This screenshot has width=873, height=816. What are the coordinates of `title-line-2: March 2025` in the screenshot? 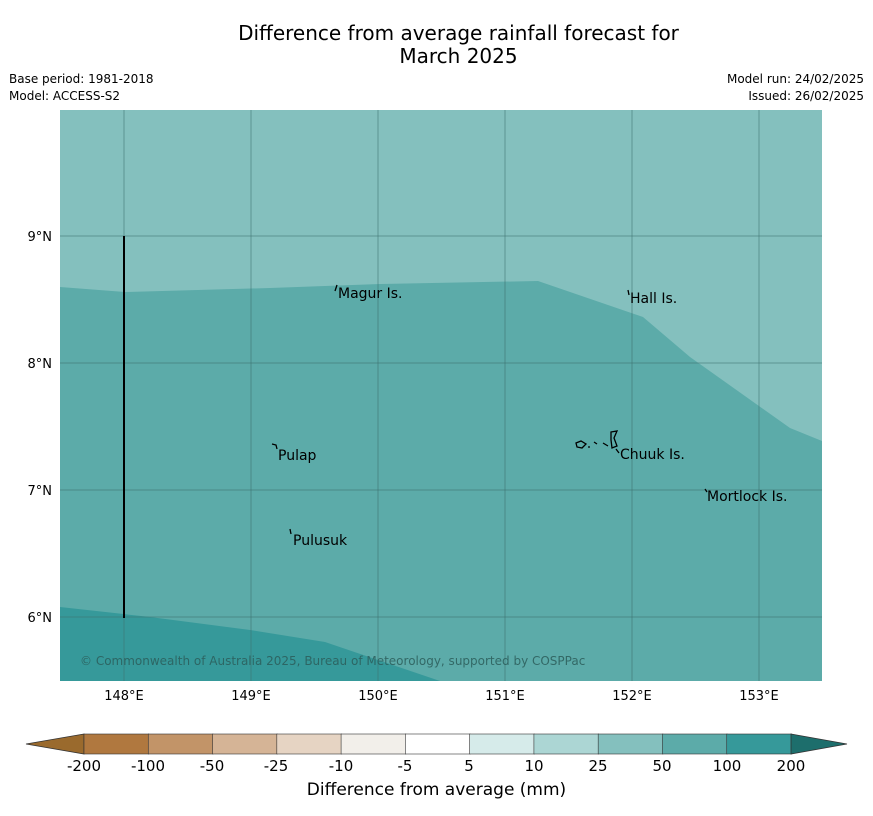 It's located at (458, 56).